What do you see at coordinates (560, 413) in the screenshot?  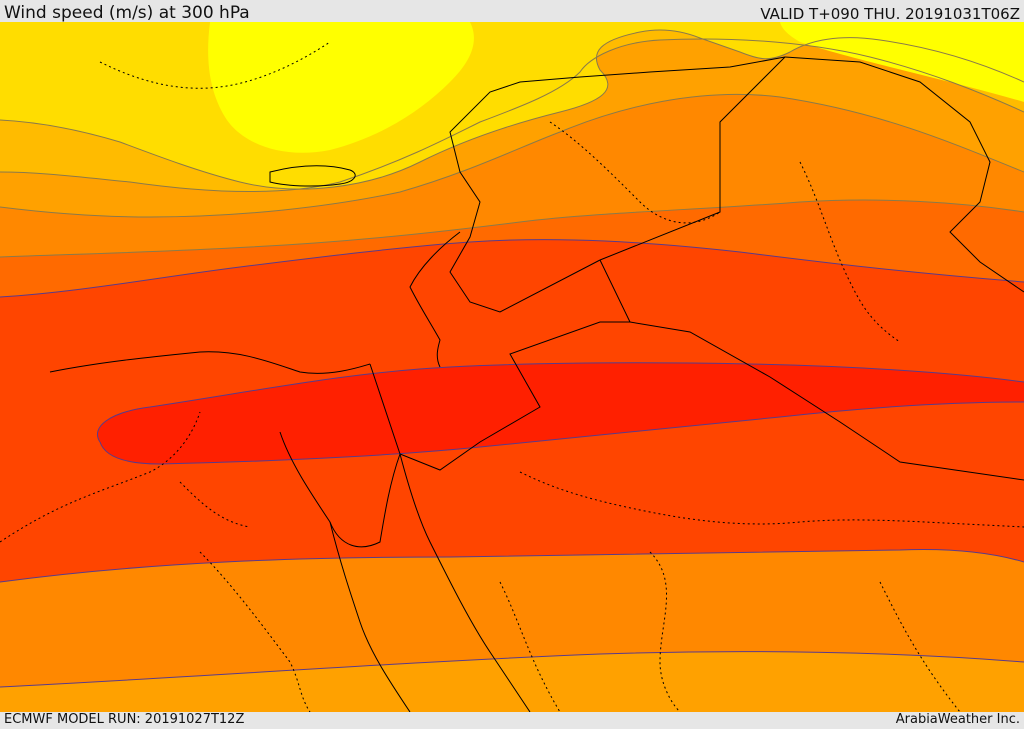 I see `band-fill-8-jet` at bounding box center [560, 413].